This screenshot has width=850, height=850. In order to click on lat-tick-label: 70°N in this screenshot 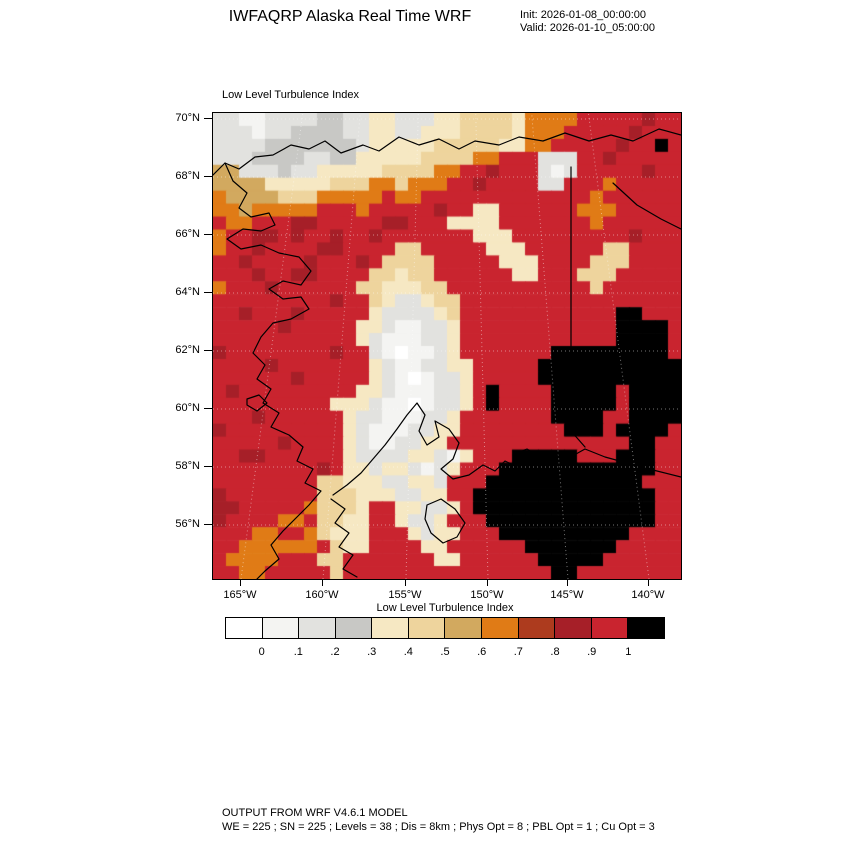, I will do `click(187, 118)`.